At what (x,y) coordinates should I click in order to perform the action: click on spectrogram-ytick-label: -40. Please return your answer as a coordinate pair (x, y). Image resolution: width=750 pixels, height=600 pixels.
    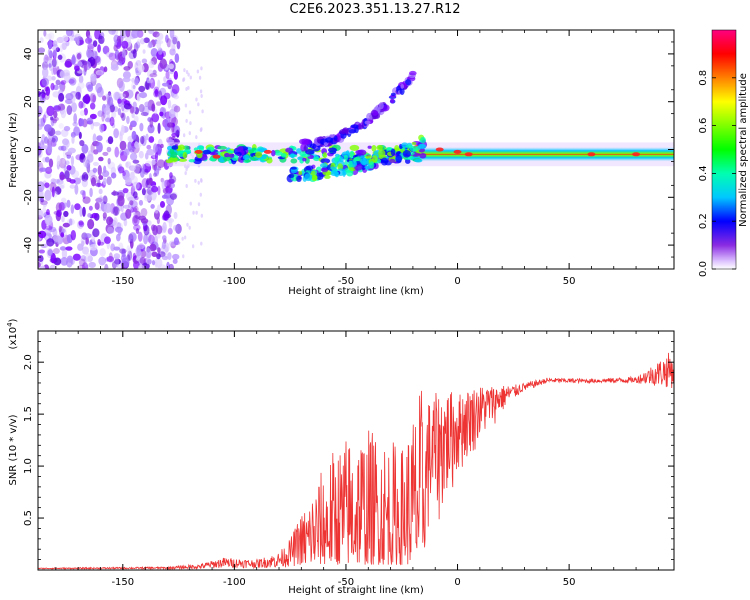
    Looking at the image, I should click on (28, 245).